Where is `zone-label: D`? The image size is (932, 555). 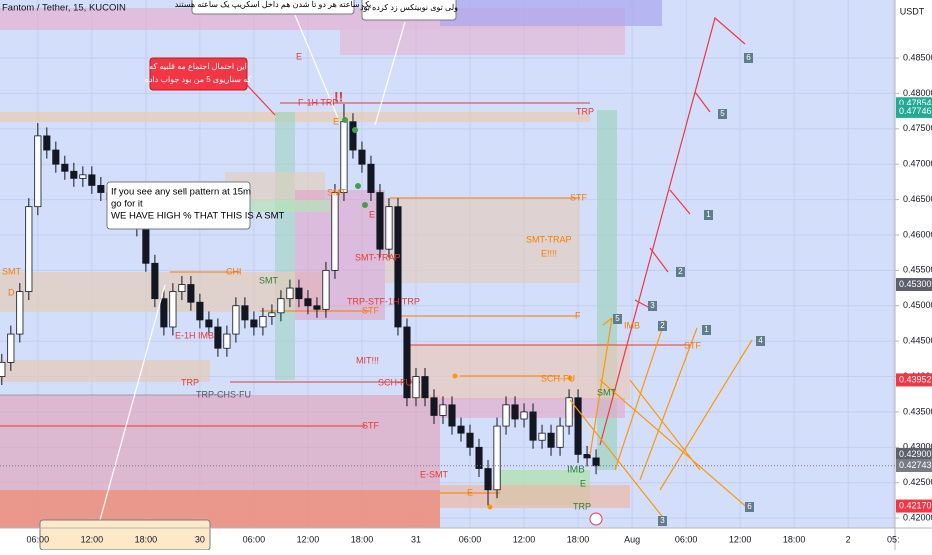
zone-label: D is located at coordinates (11, 292).